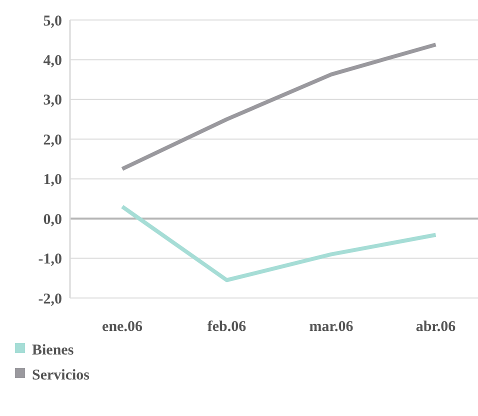 The height and width of the screenshot is (416, 478). Describe the element at coordinates (52, 100) in the screenshot. I see `y-tick-label: 3,0` at that location.